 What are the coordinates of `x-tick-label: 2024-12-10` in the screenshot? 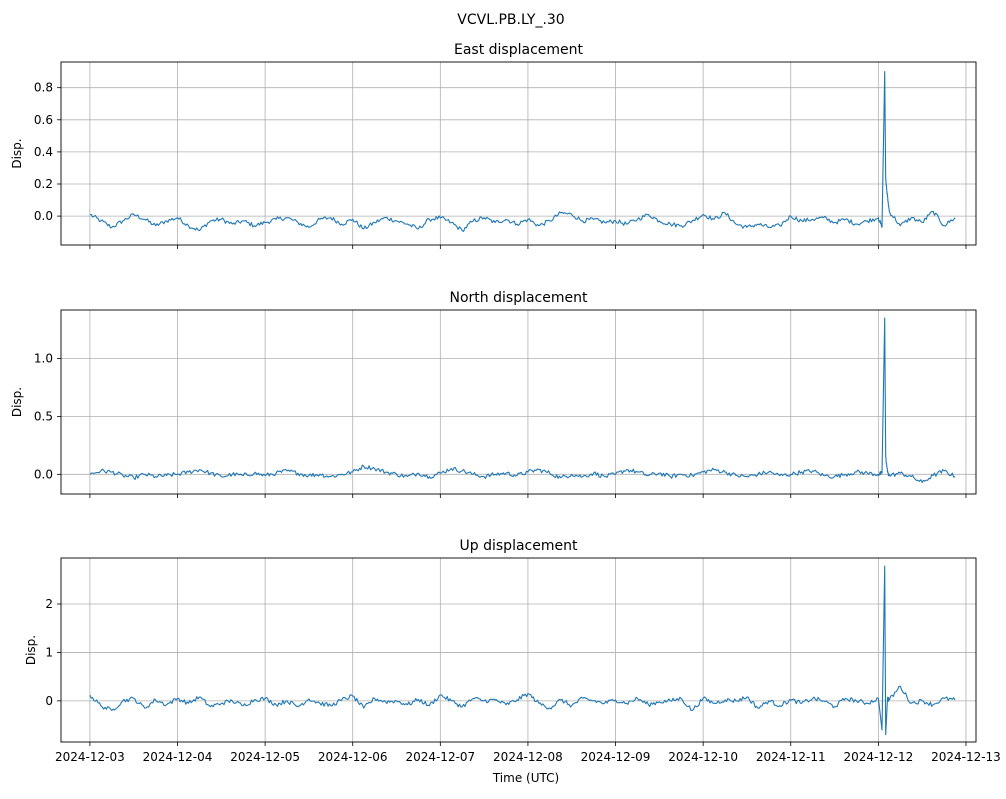 It's located at (703, 757).